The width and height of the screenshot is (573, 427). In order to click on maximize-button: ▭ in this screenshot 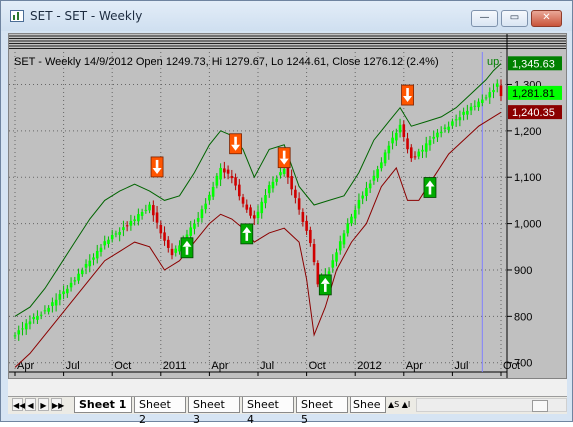, I will do `click(514, 18)`.